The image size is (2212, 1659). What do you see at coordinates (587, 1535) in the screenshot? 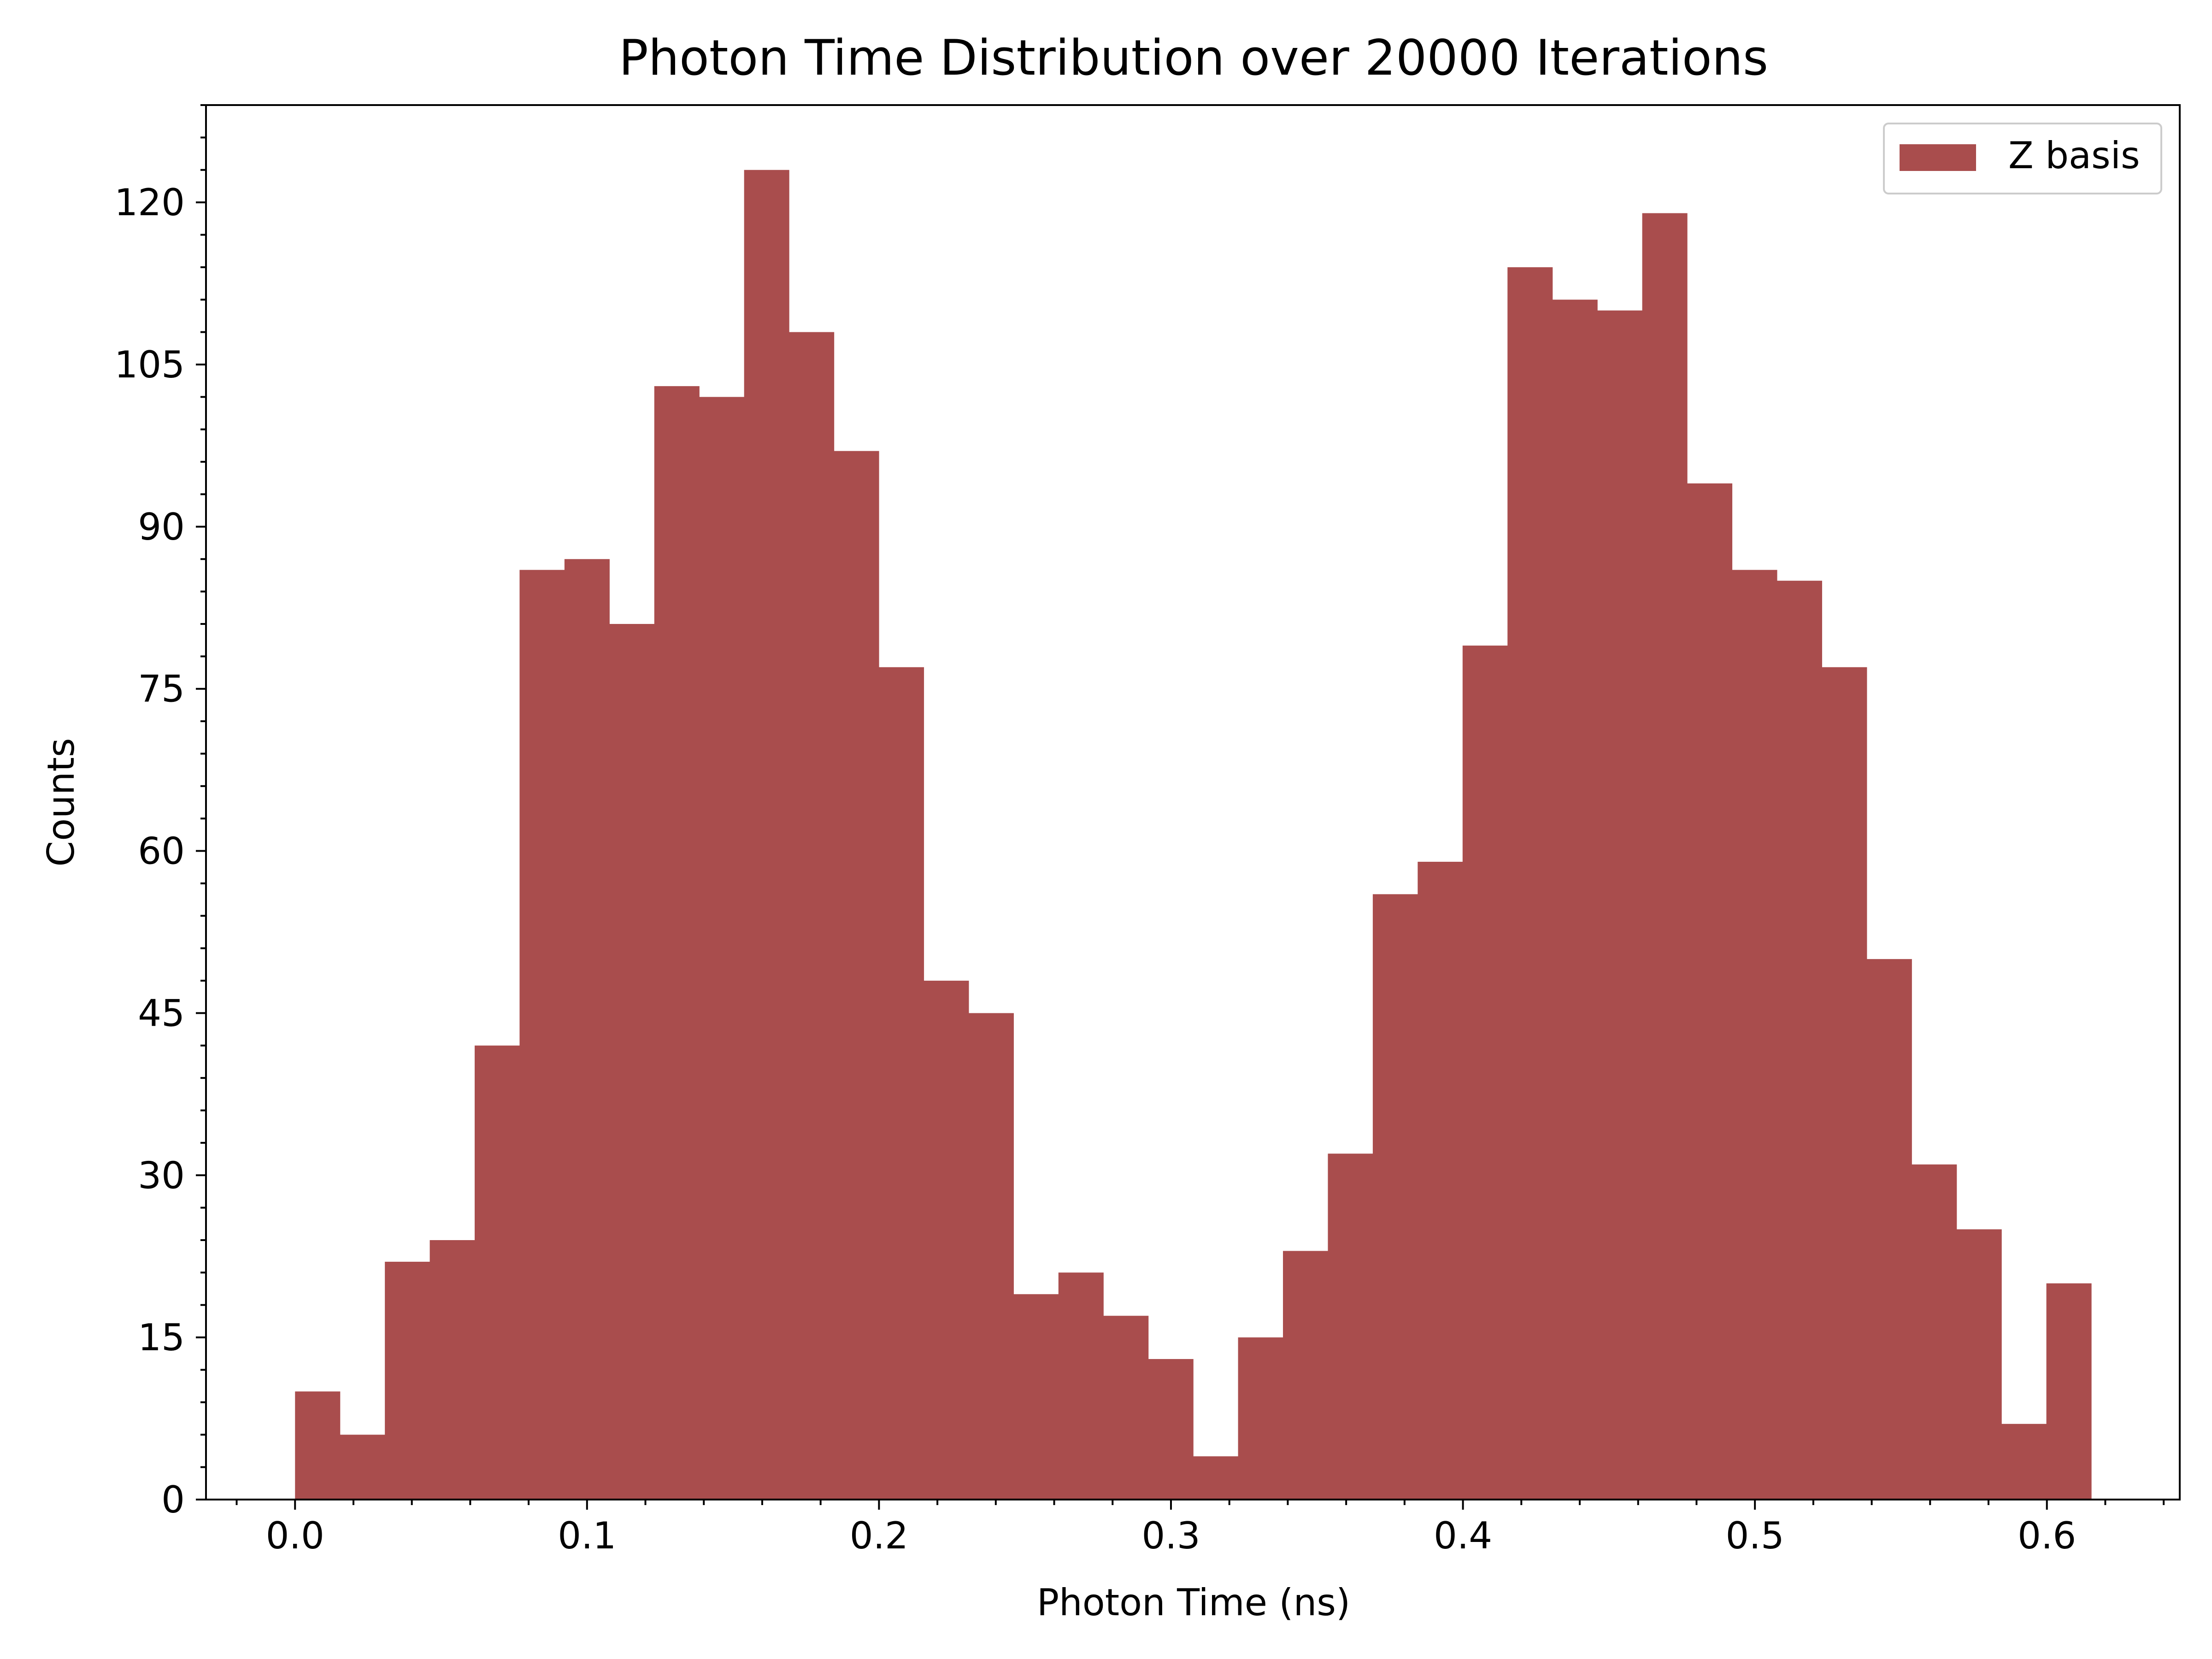
I see `x-tick-label: 0.1` at bounding box center [587, 1535].